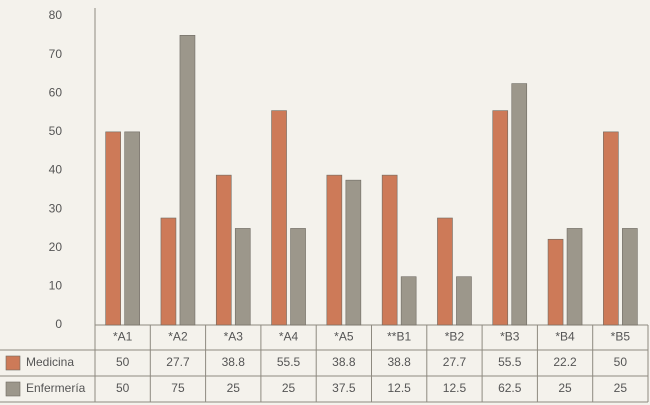 This screenshot has height=405, width=650. Describe the element at coordinates (510, 337) in the screenshot. I see `x-tick-label: *B3` at that location.